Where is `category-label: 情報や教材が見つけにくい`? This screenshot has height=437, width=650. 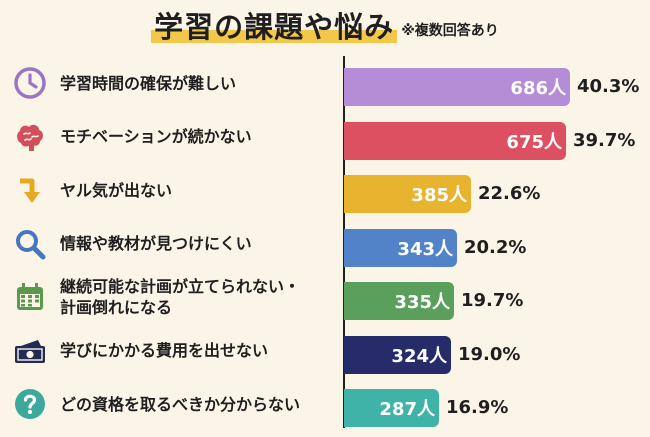
category-label: 情報や教材が見つけにくい is located at coordinates (200, 244).